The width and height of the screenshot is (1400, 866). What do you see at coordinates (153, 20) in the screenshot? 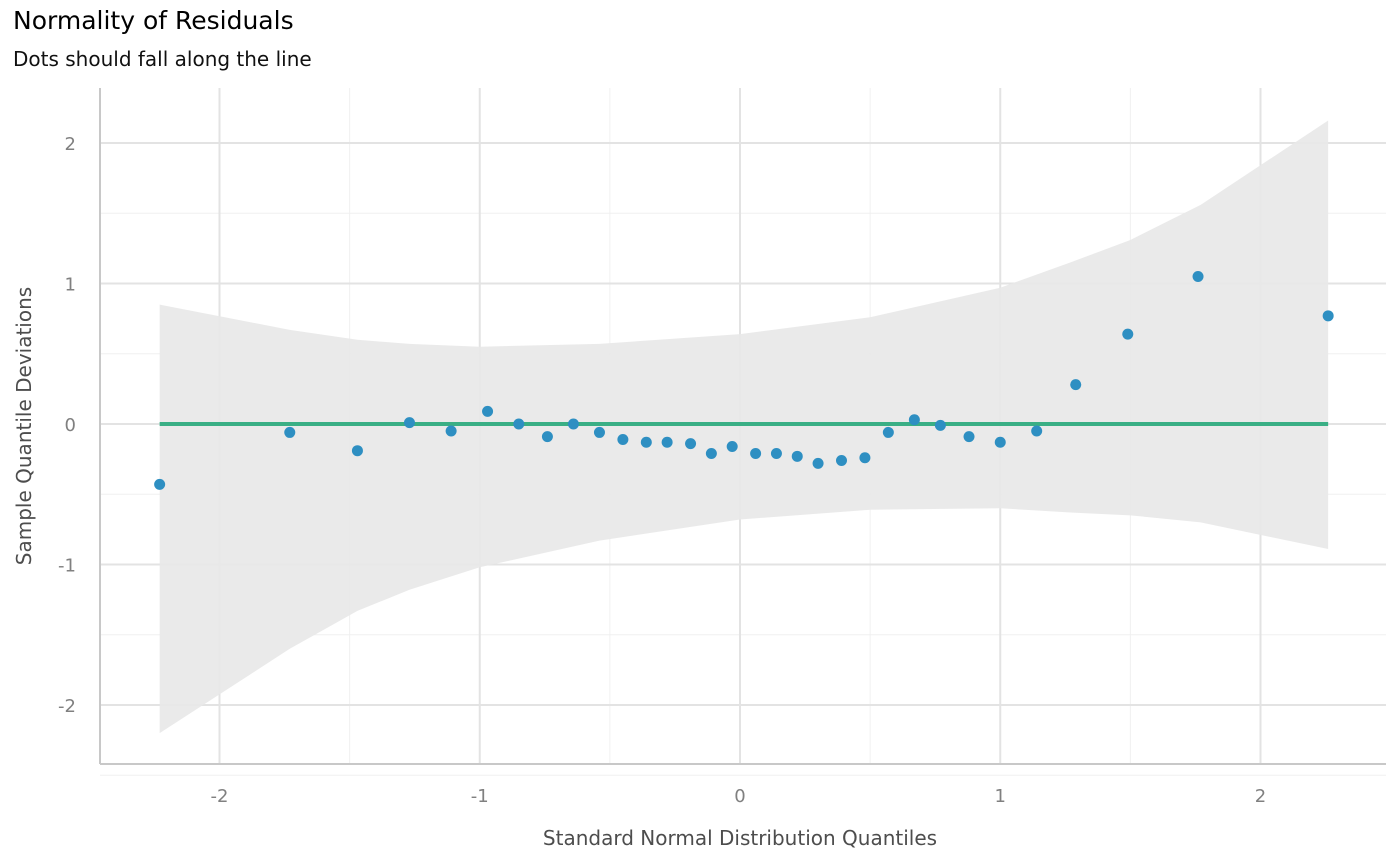
I see `chart-title: Normality of Residuals` at bounding box center [153, 20].